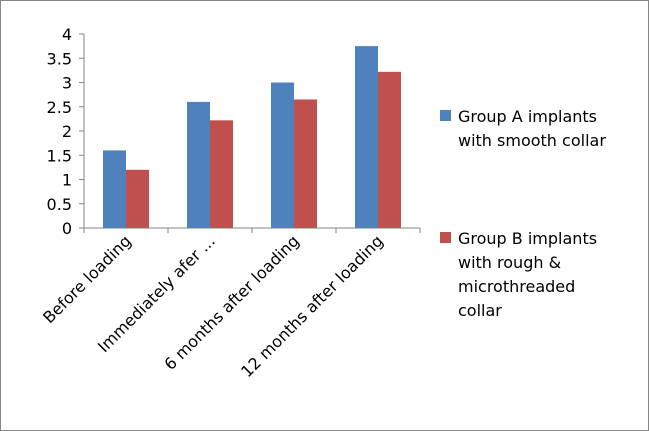  Describe the element at coordinates (516, 286) in the screenshot. I see `legend-label: microthreaded` at that location.